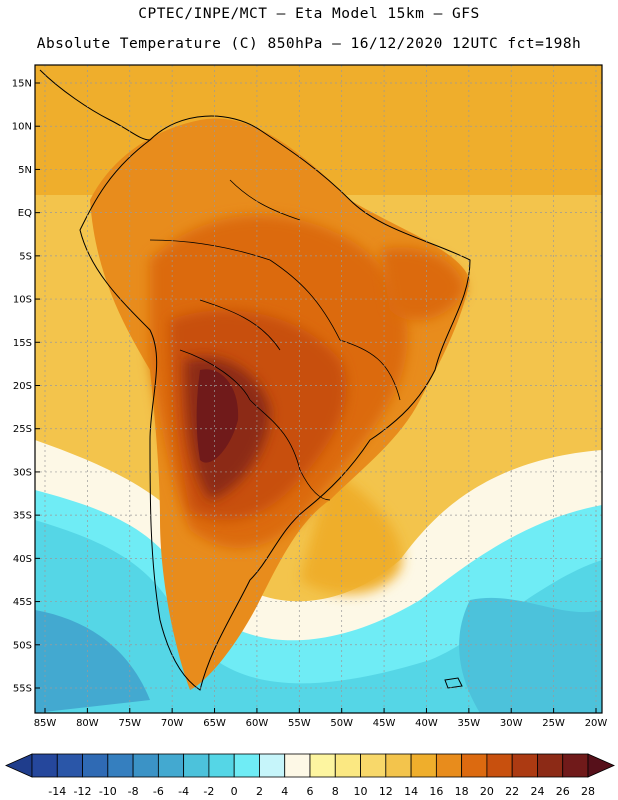 This screenshot has width=618, height=800. Describe the element at coordinates (108, 791) in the screenshot. I see `colorbar-label: -10` at that location.